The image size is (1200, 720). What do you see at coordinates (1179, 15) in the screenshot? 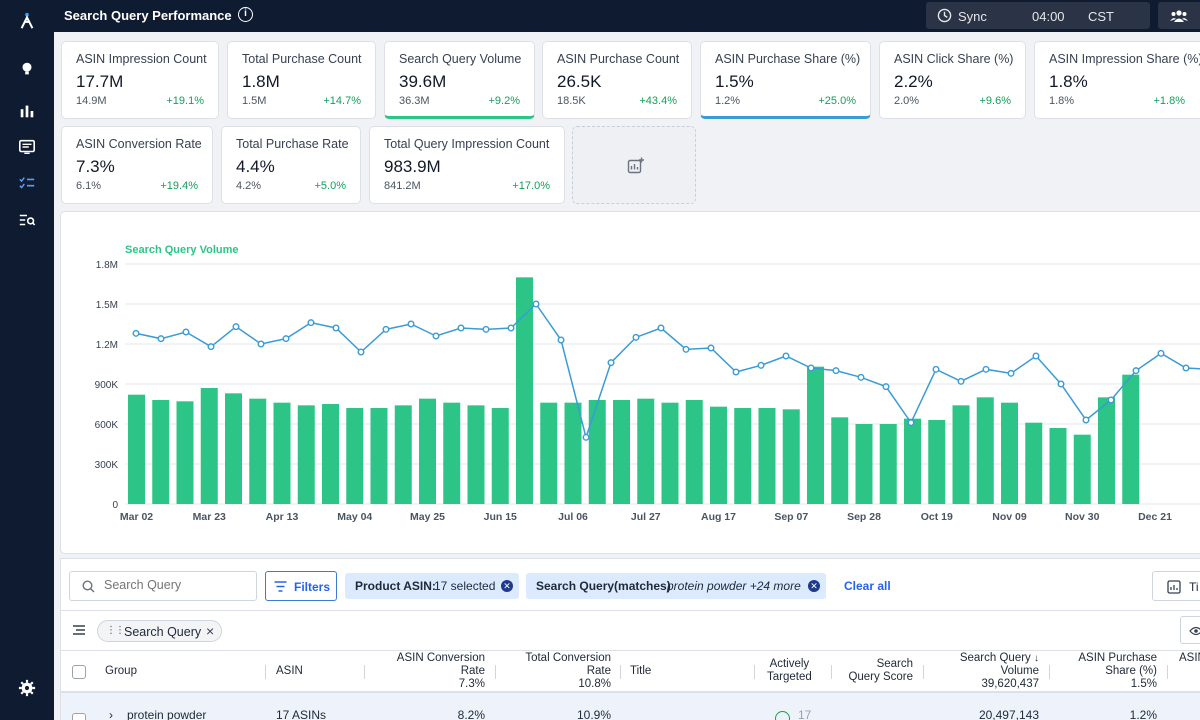
I see `team-button` at bounding box center [1179, 15].